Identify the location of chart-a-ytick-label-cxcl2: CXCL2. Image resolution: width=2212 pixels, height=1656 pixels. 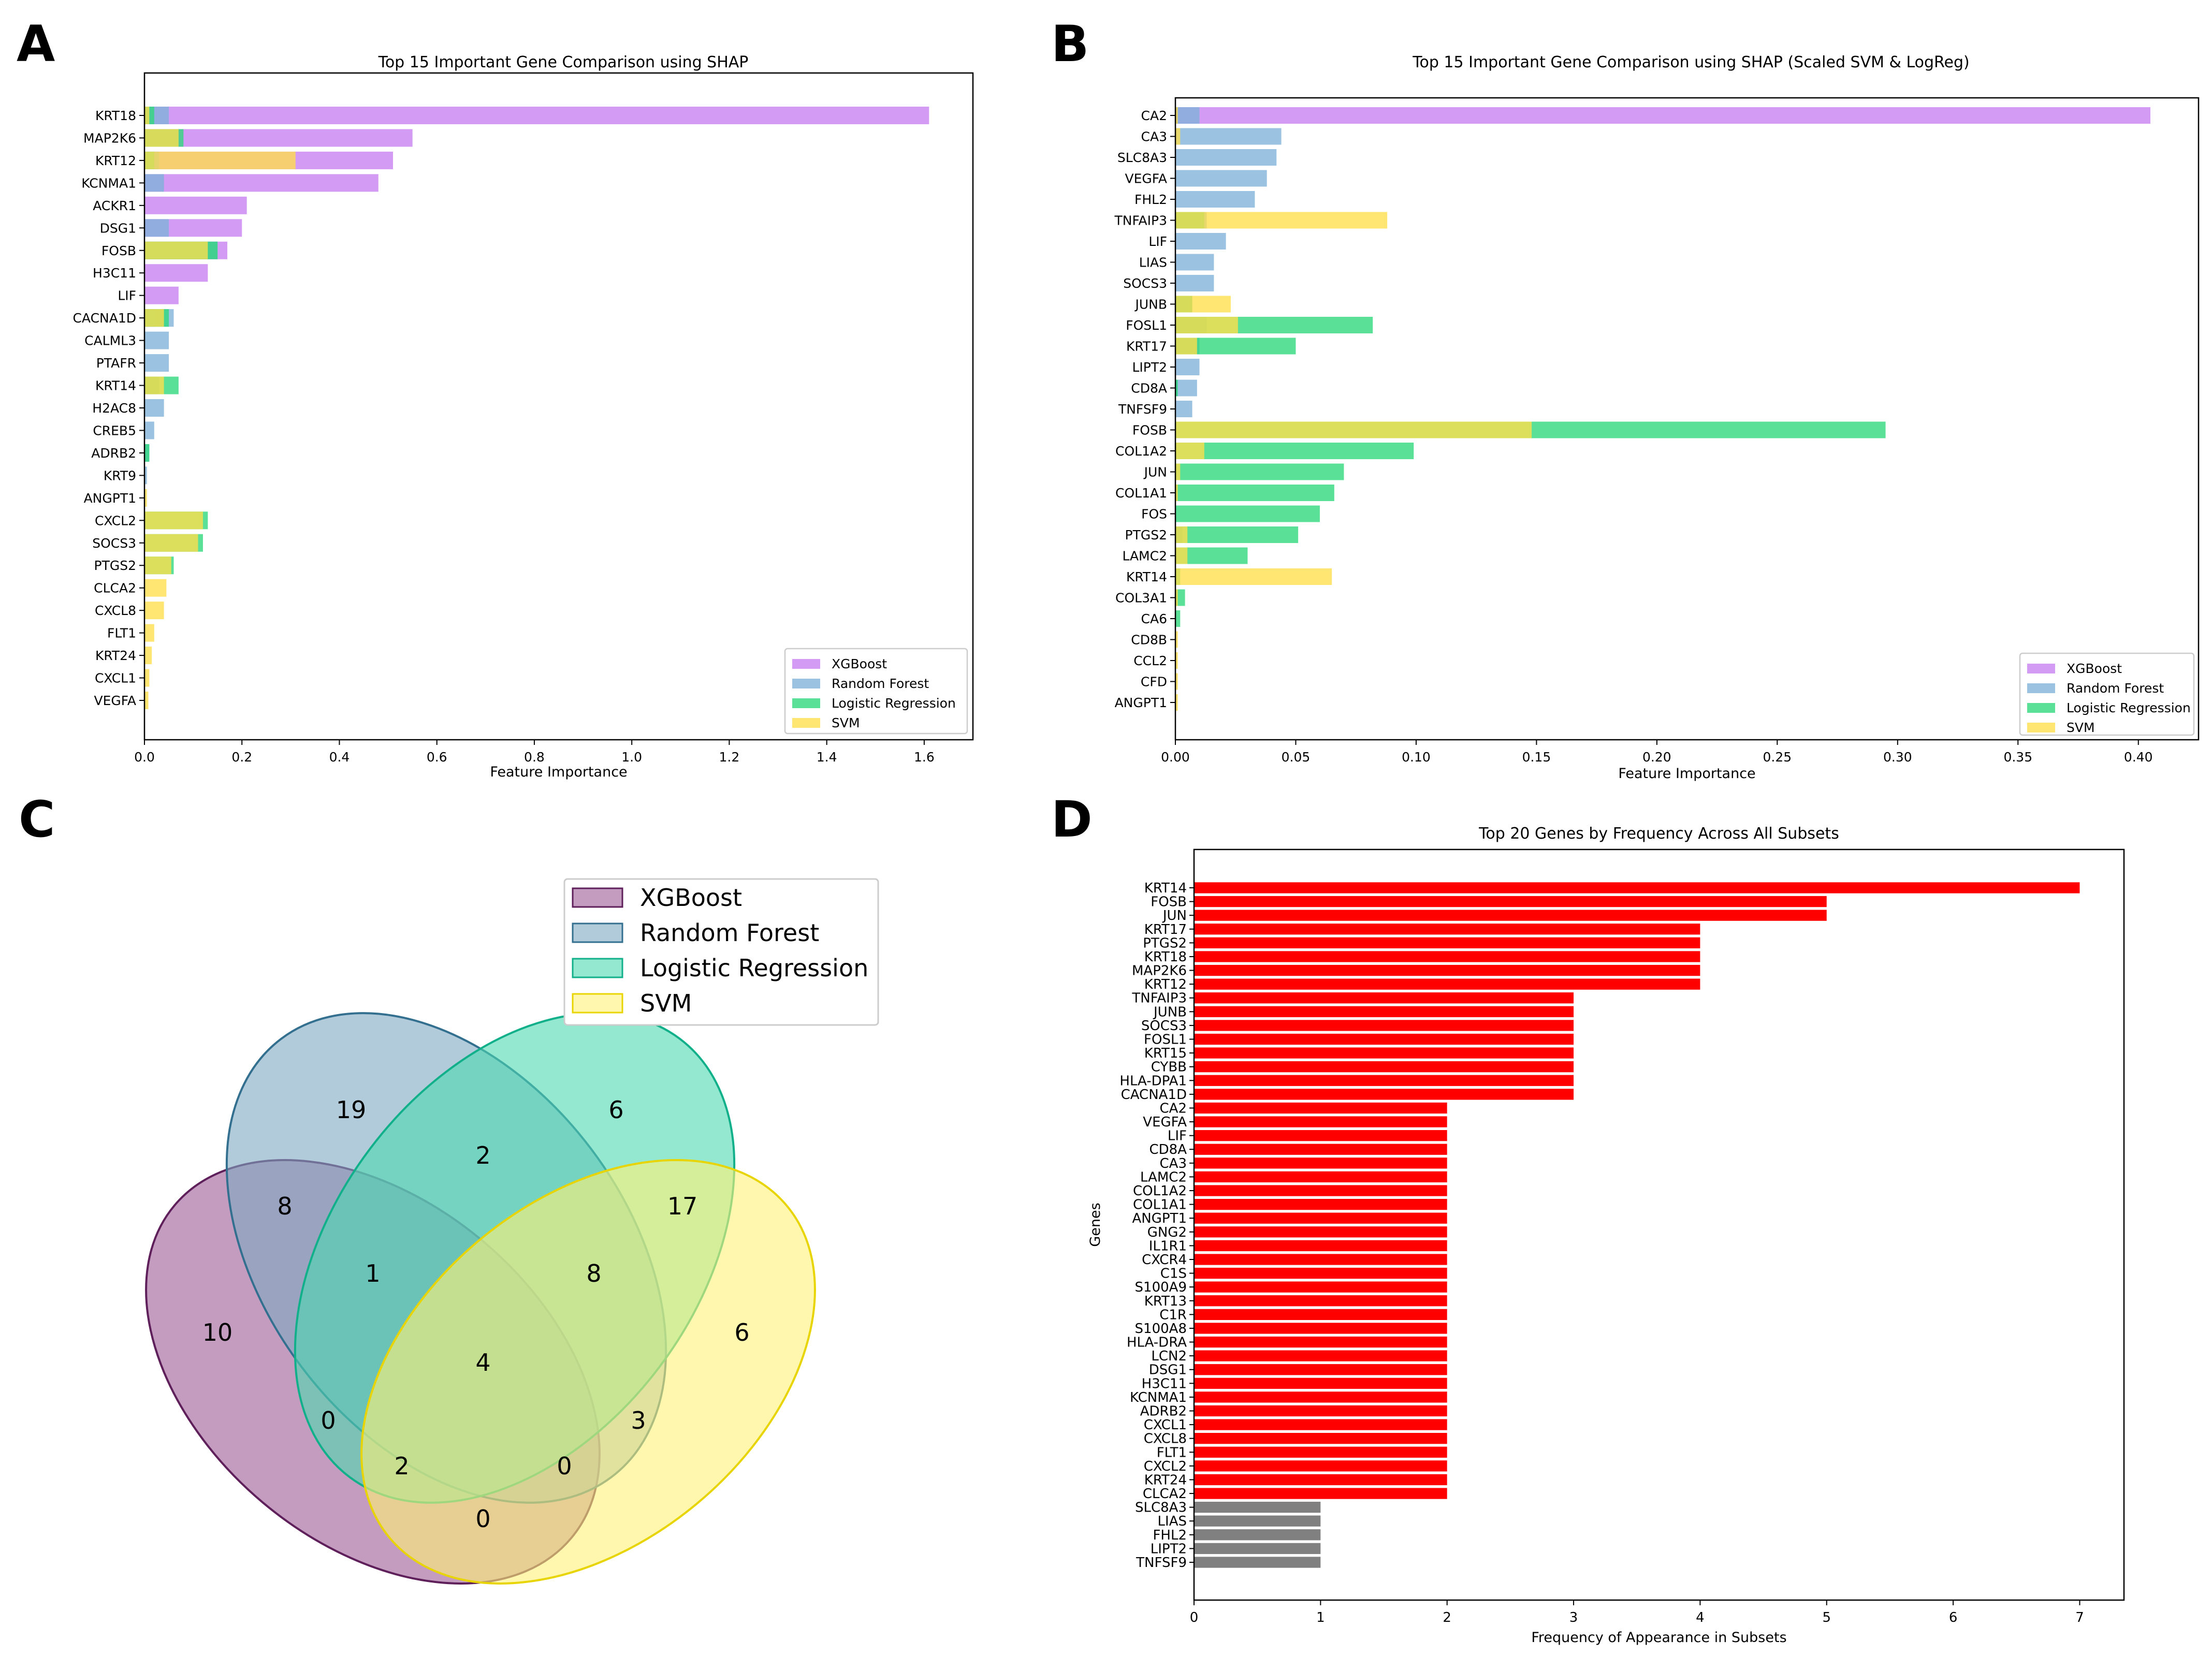
(115, 520).